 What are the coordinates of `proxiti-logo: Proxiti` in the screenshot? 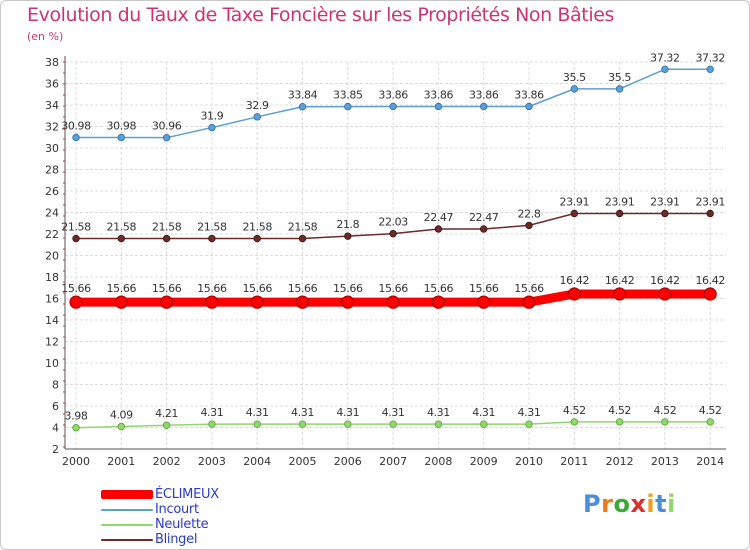 It's located at (629, 504).